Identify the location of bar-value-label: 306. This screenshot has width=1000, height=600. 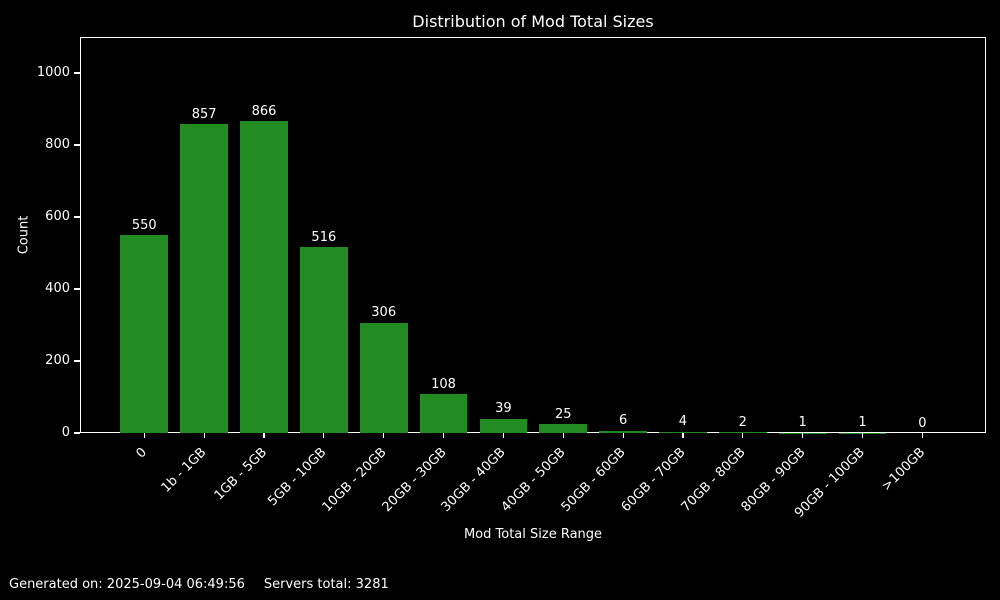
(384, 313).